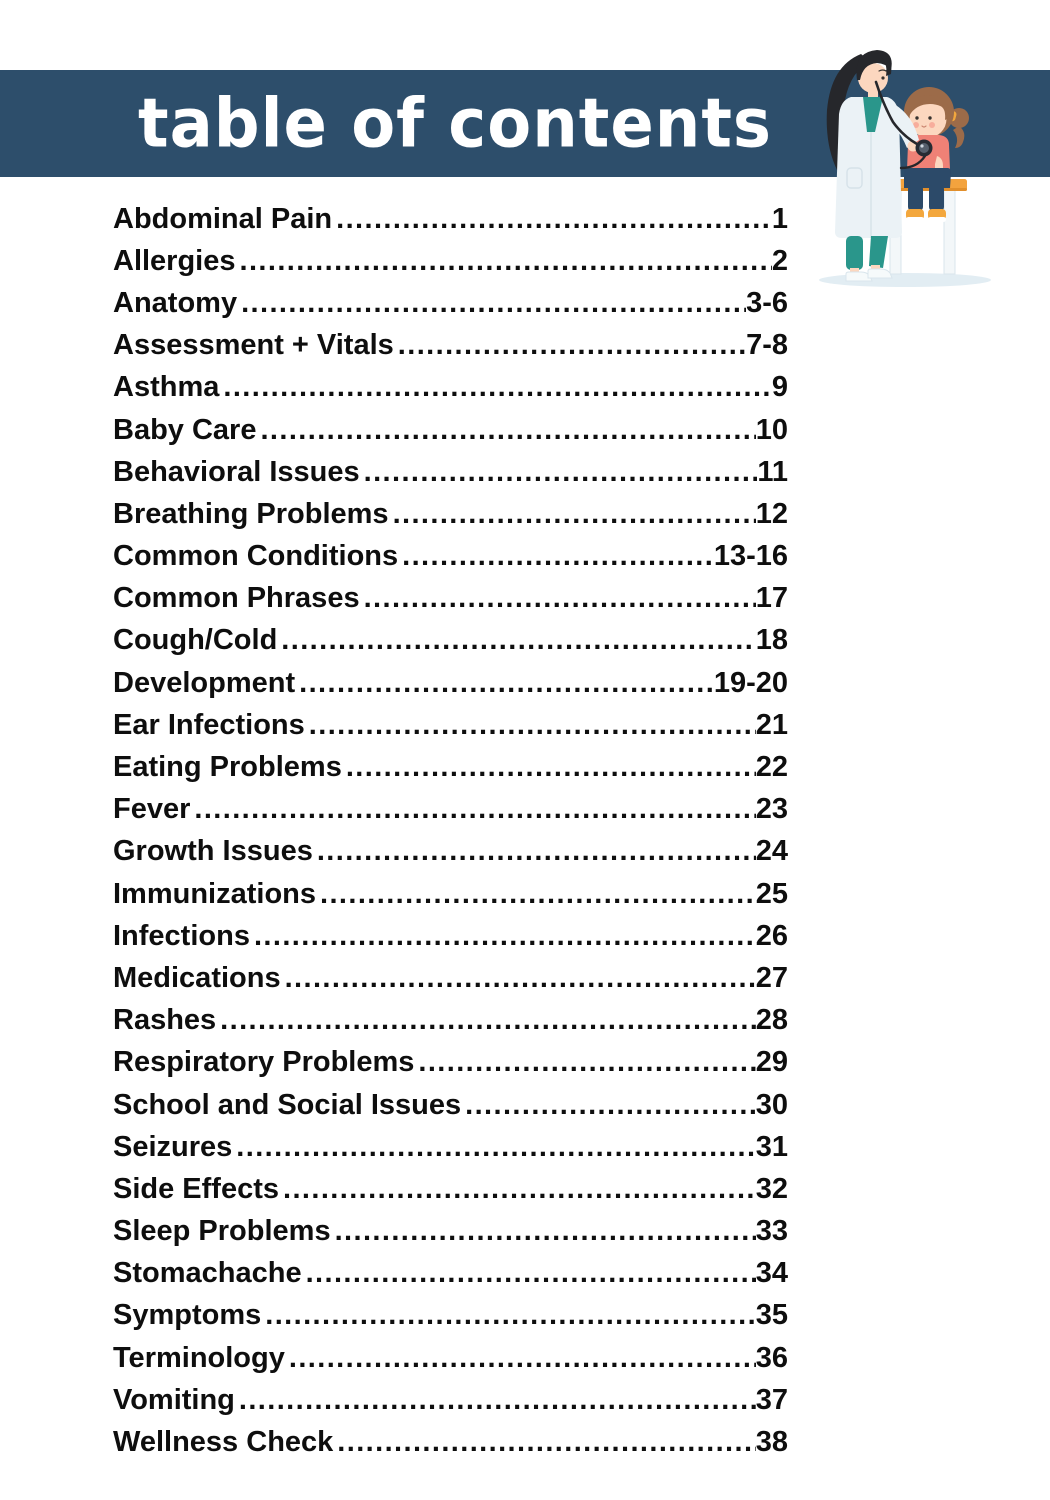  What do you see at coordinates (779, 387) in the screenshot?
I see `toc-entry-page: 9` at bounding box center [779, 387].